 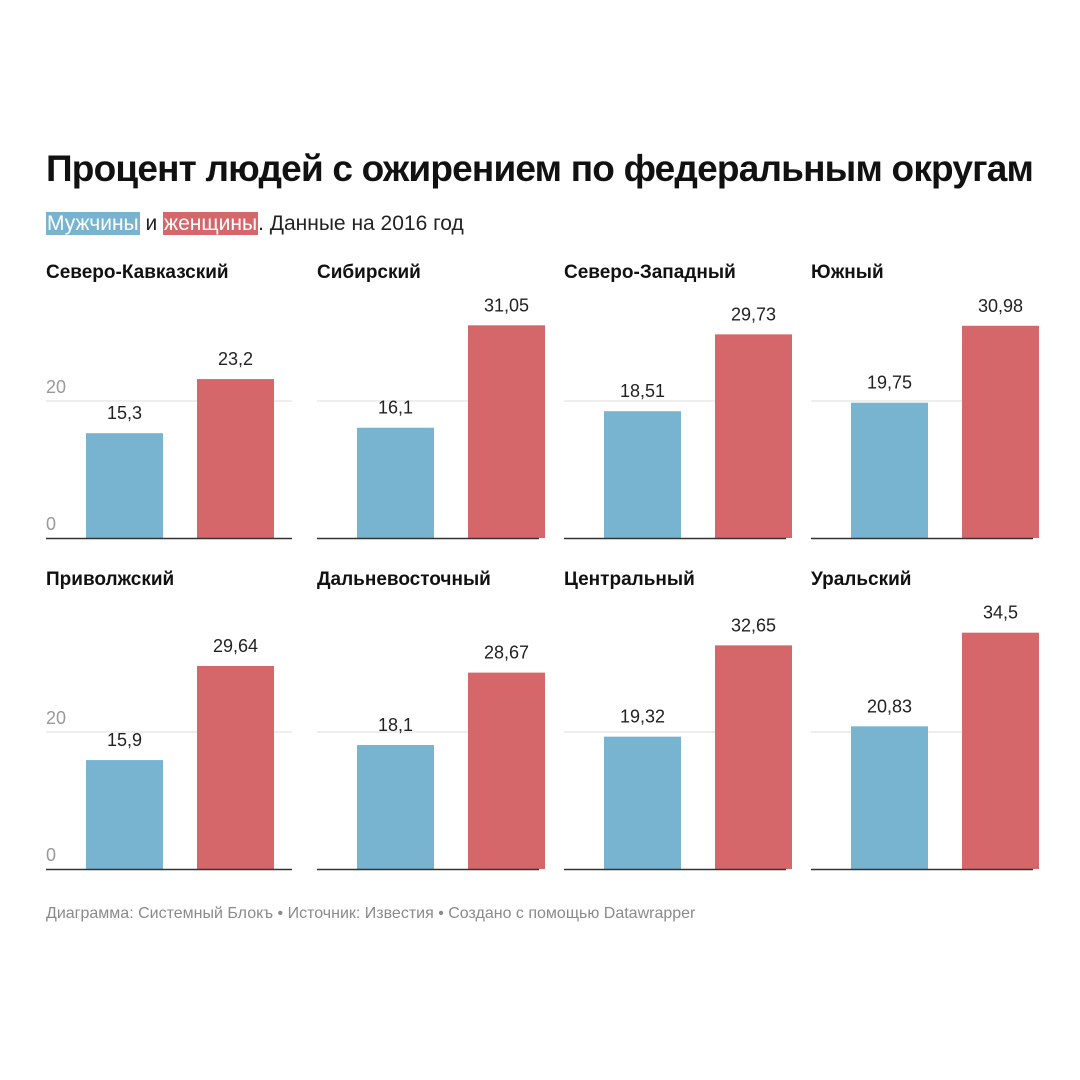 What do you see at coordinates (889, 706) in the screenshot?
I see `bar-value-label: 20,83` at bounding box center [889, 706].